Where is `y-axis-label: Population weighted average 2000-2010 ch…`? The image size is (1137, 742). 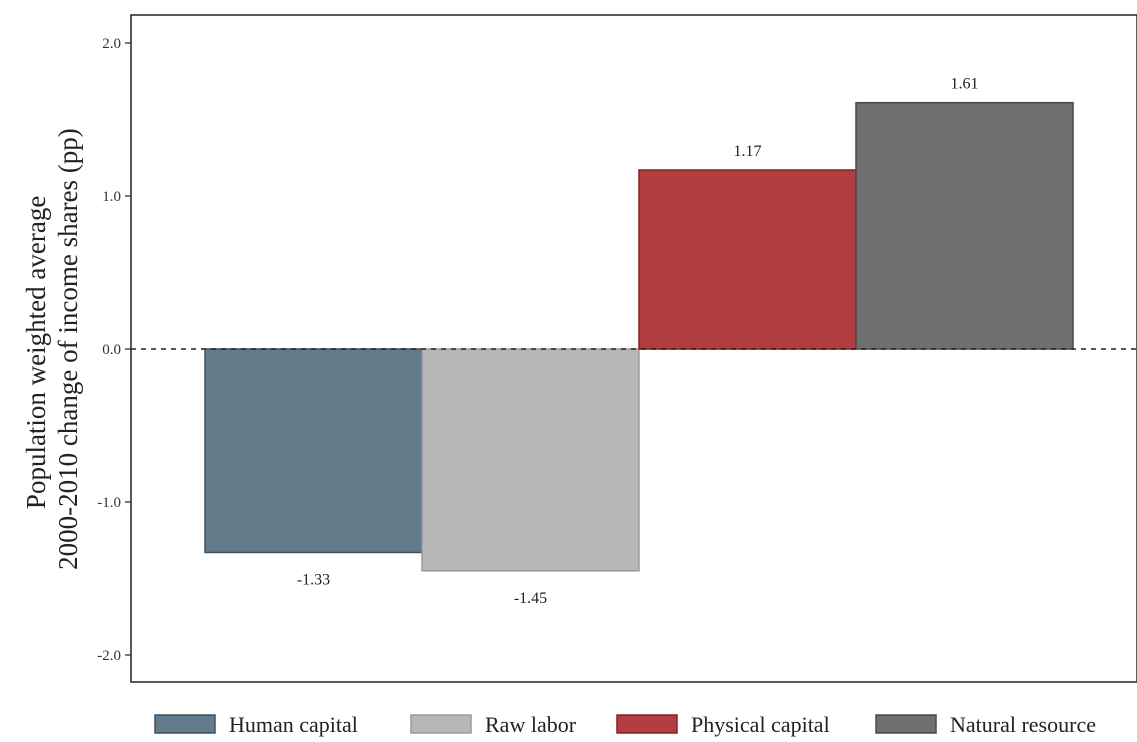 y-axis-label: Population weighted average 2000-2010 ch… is located at coordinates (52, 349).